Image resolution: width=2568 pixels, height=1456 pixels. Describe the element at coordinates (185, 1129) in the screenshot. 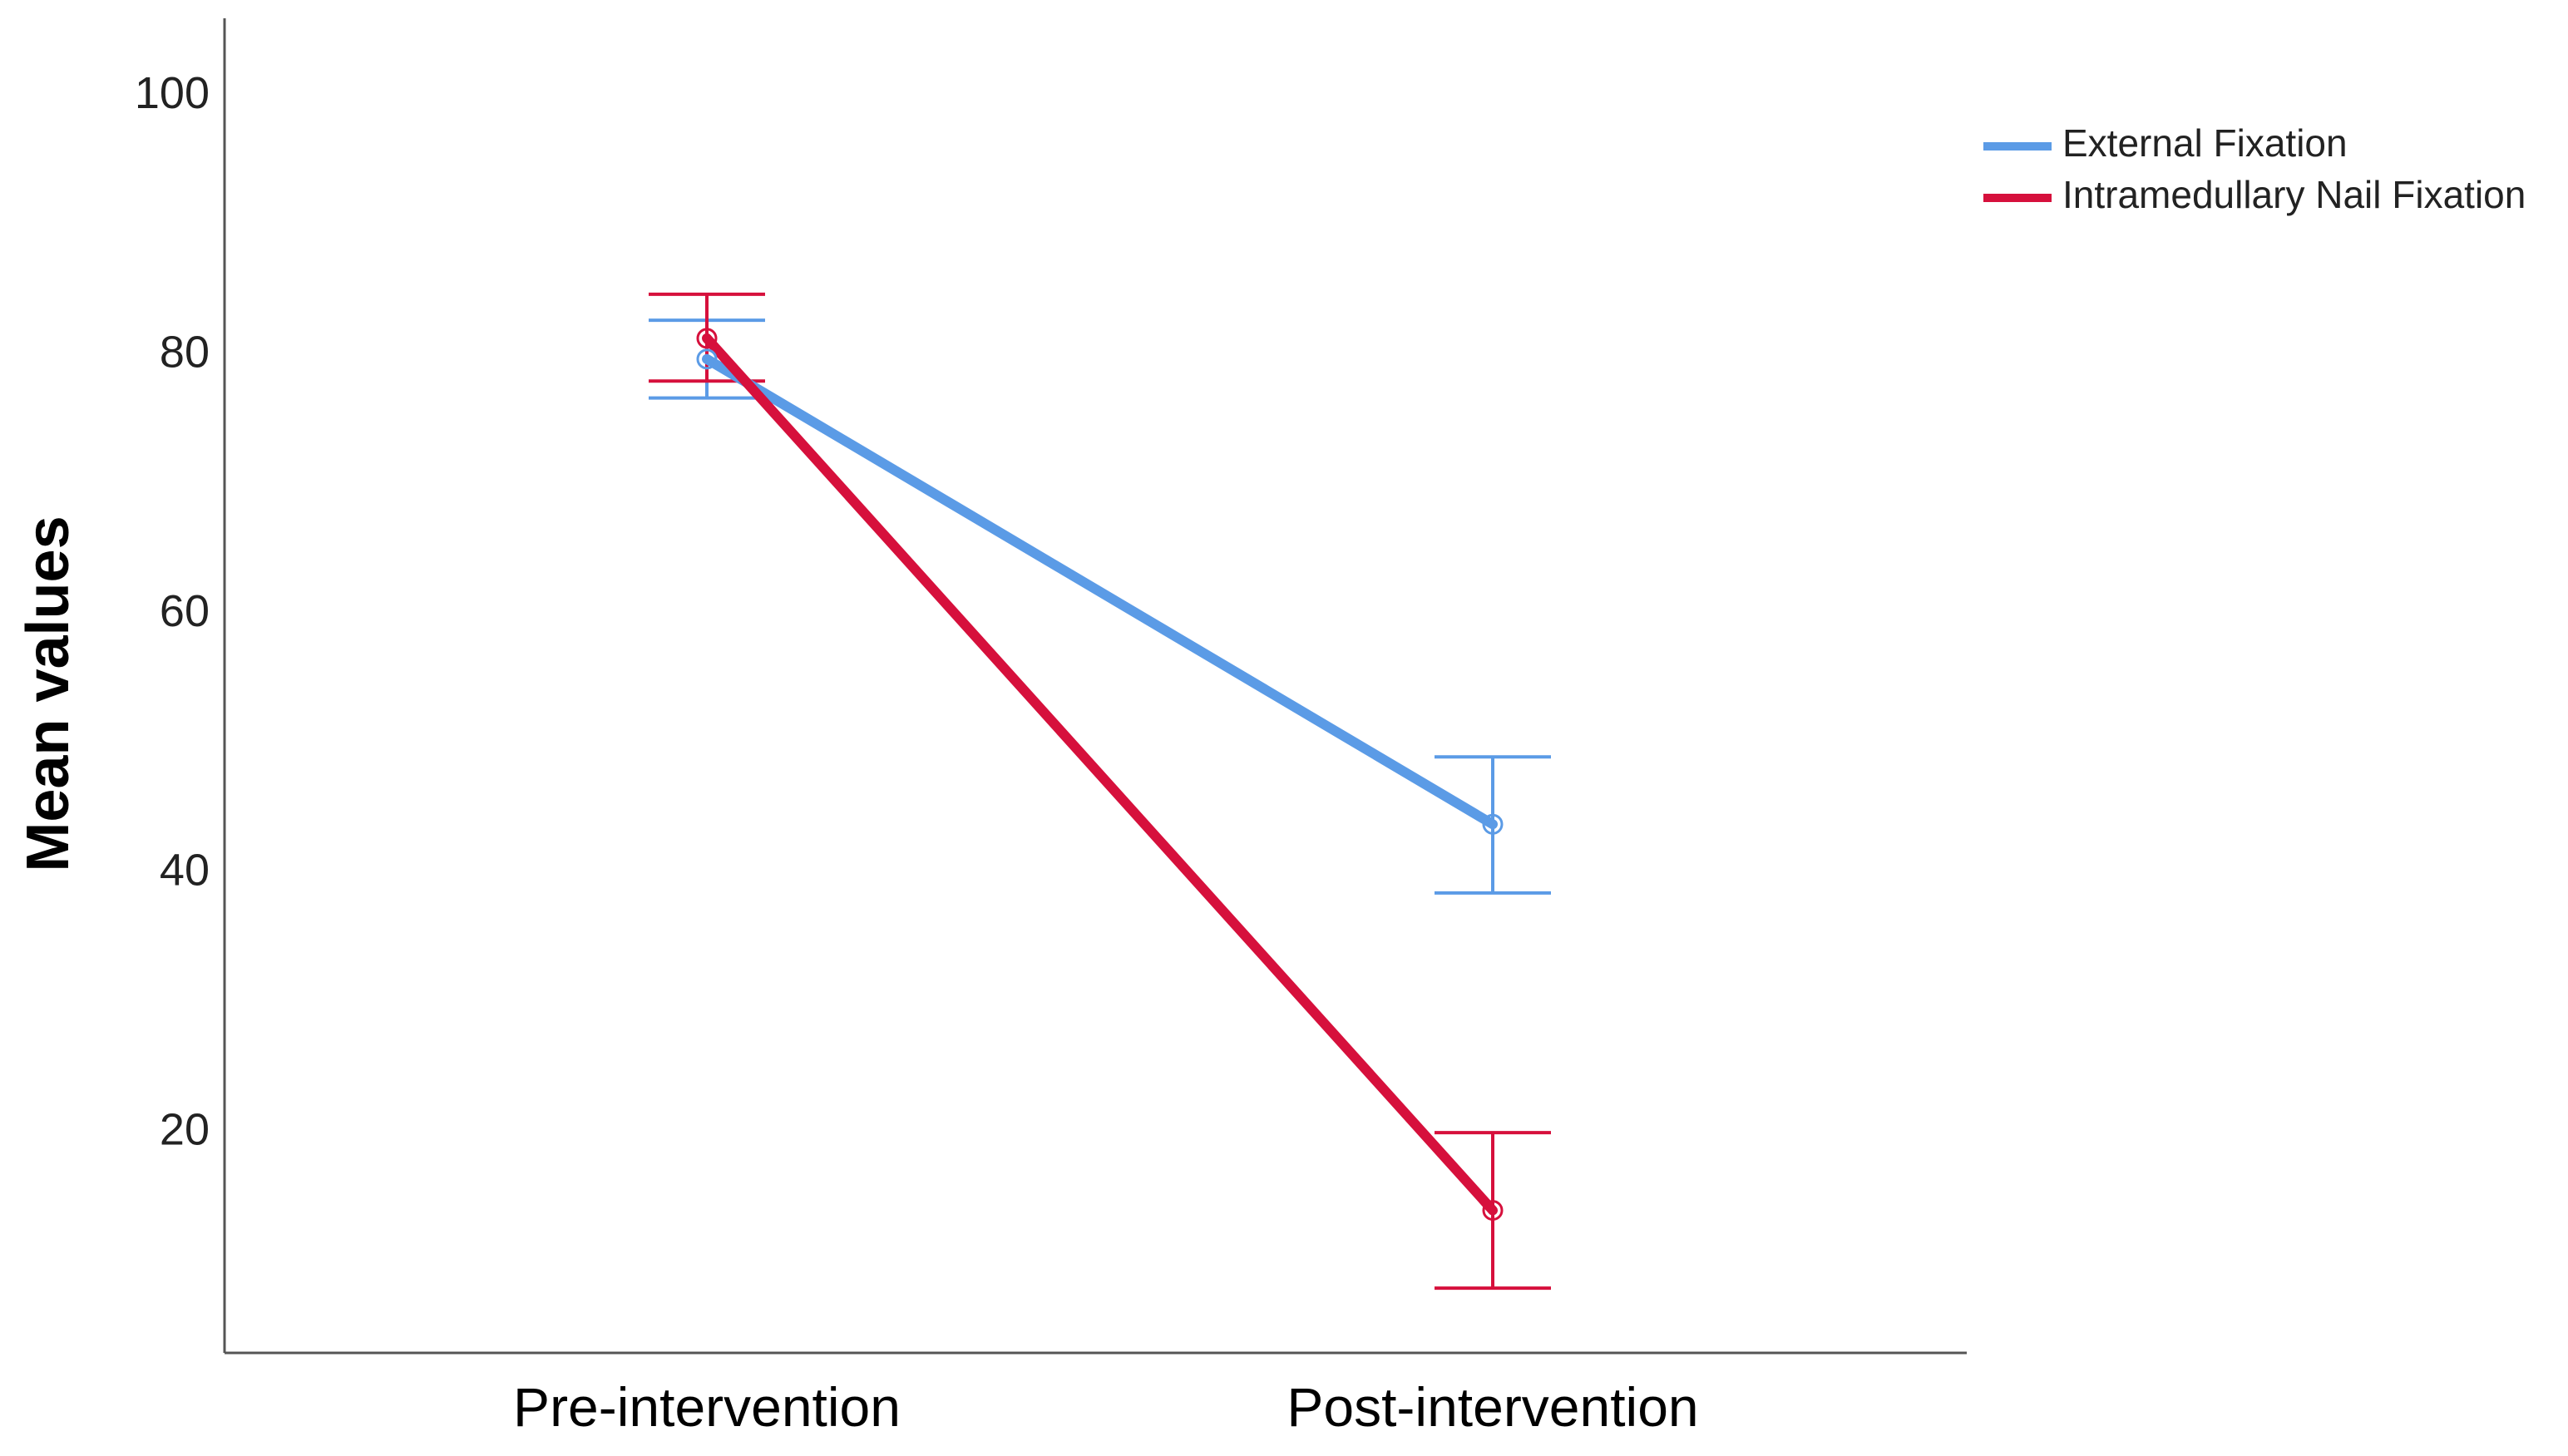

I see `y-tick-label: 20` at that location.